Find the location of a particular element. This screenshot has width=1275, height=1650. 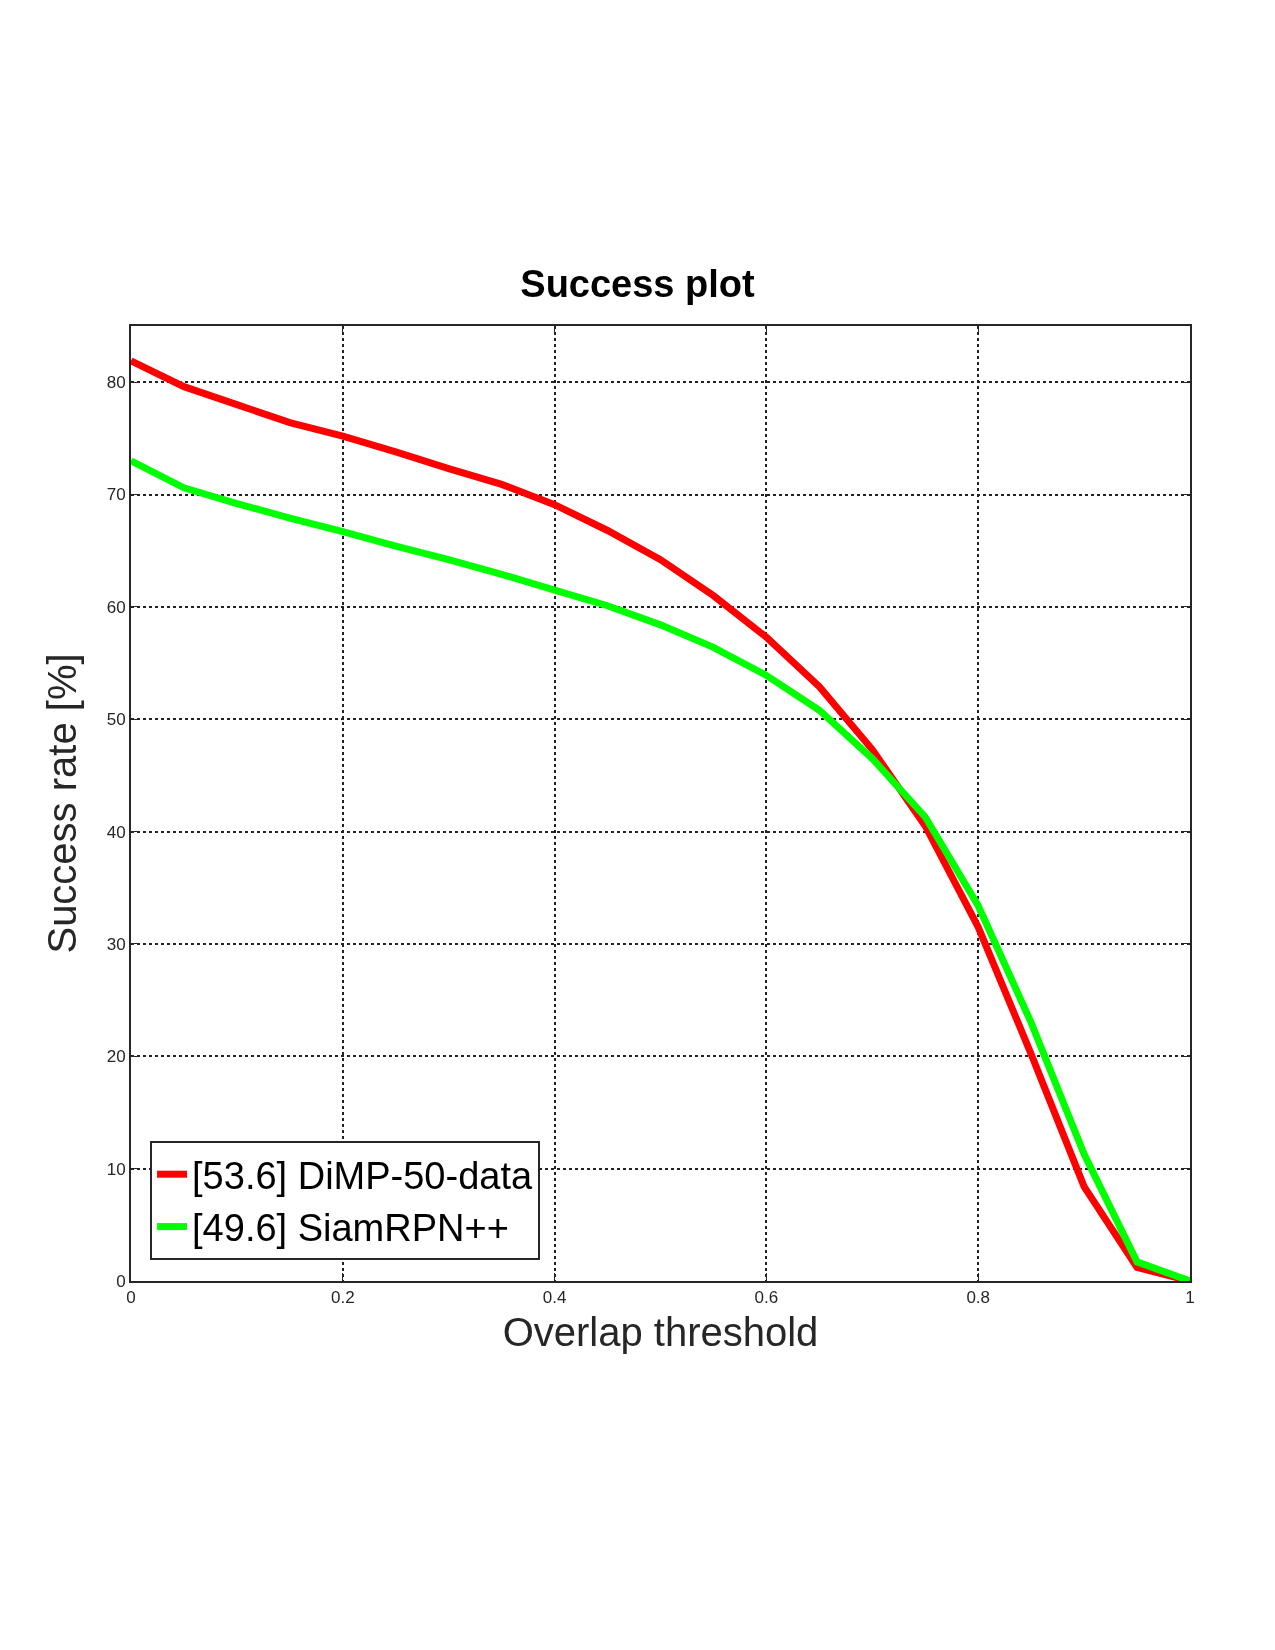

legend-label: [53.6] DiMP-50-data is located at coordinates (362, 1176).